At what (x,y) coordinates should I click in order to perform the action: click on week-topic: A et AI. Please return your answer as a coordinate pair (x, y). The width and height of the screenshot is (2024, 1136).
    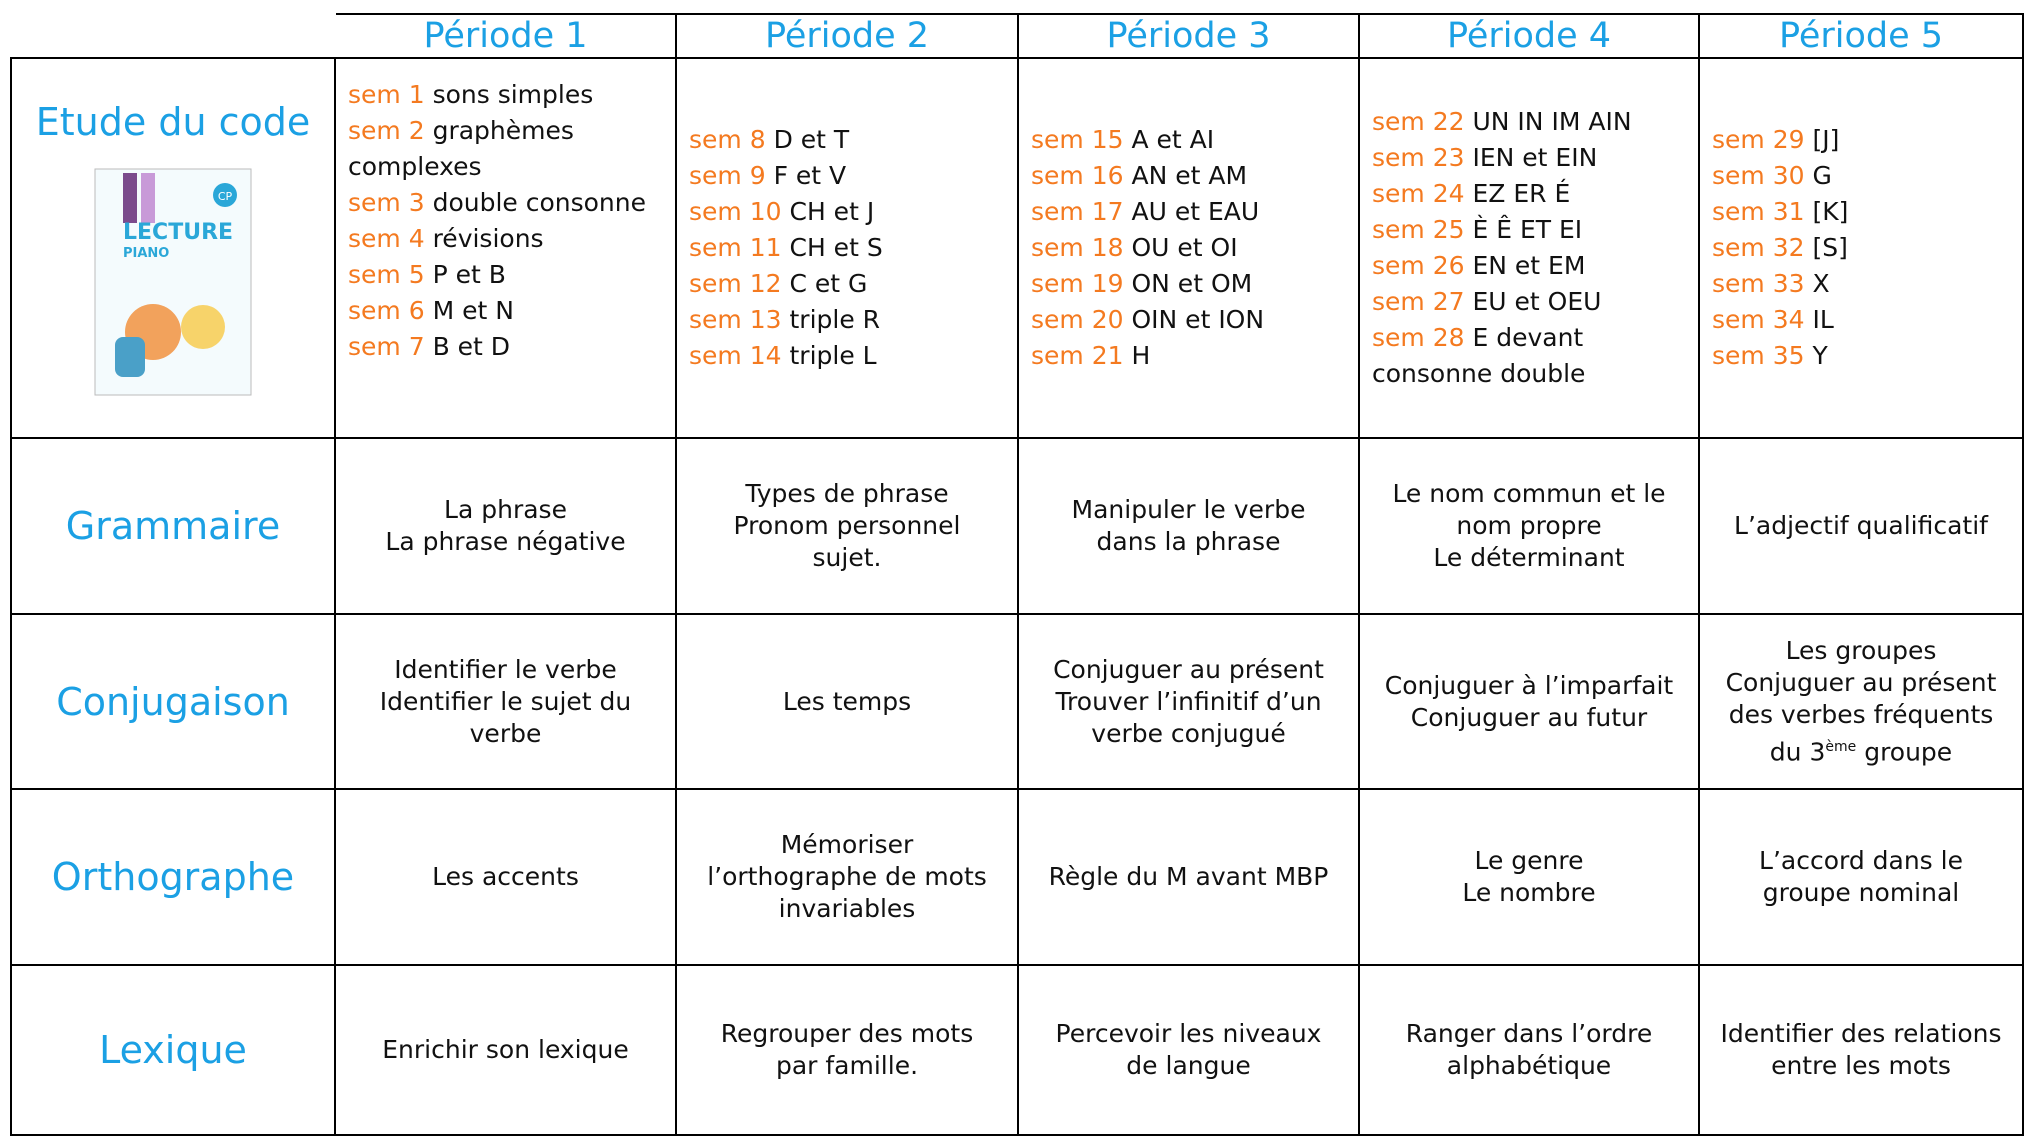
    Looking at the image, I should click on (1173, 139).